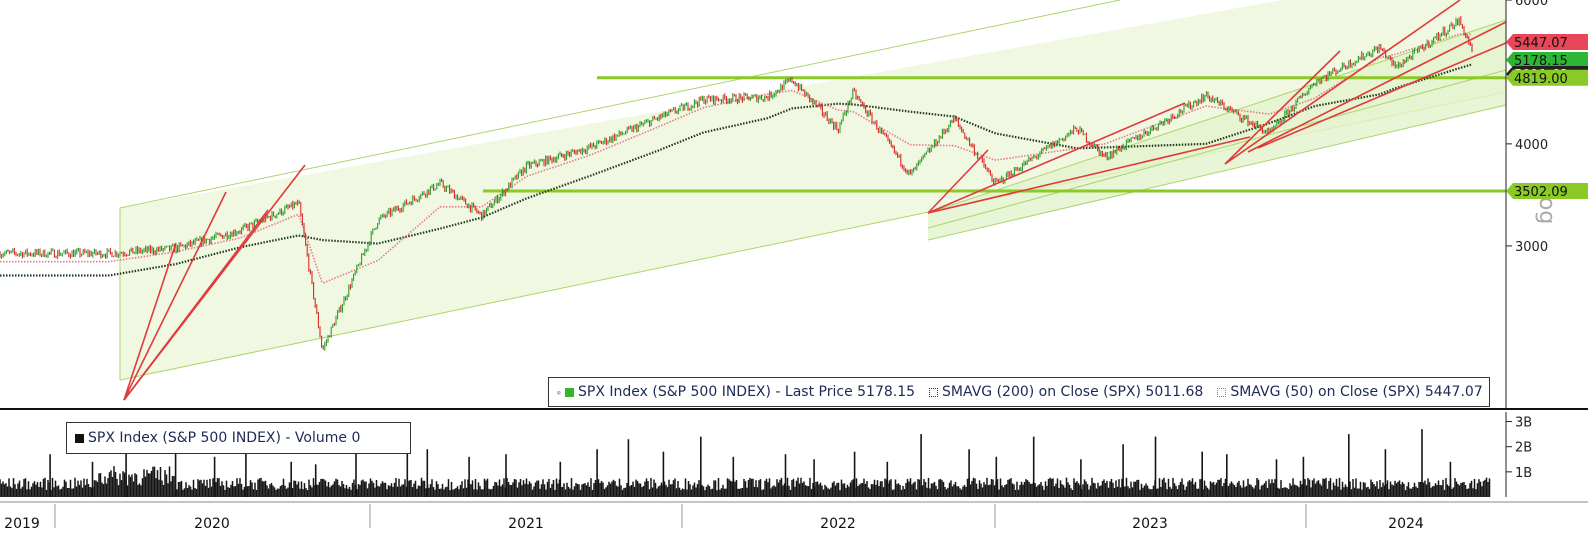  What do you see at coordinates (1541, 79) in the screenshot?
I see `price-tag-label: 4819.00` at bounding box center [1541, 79].